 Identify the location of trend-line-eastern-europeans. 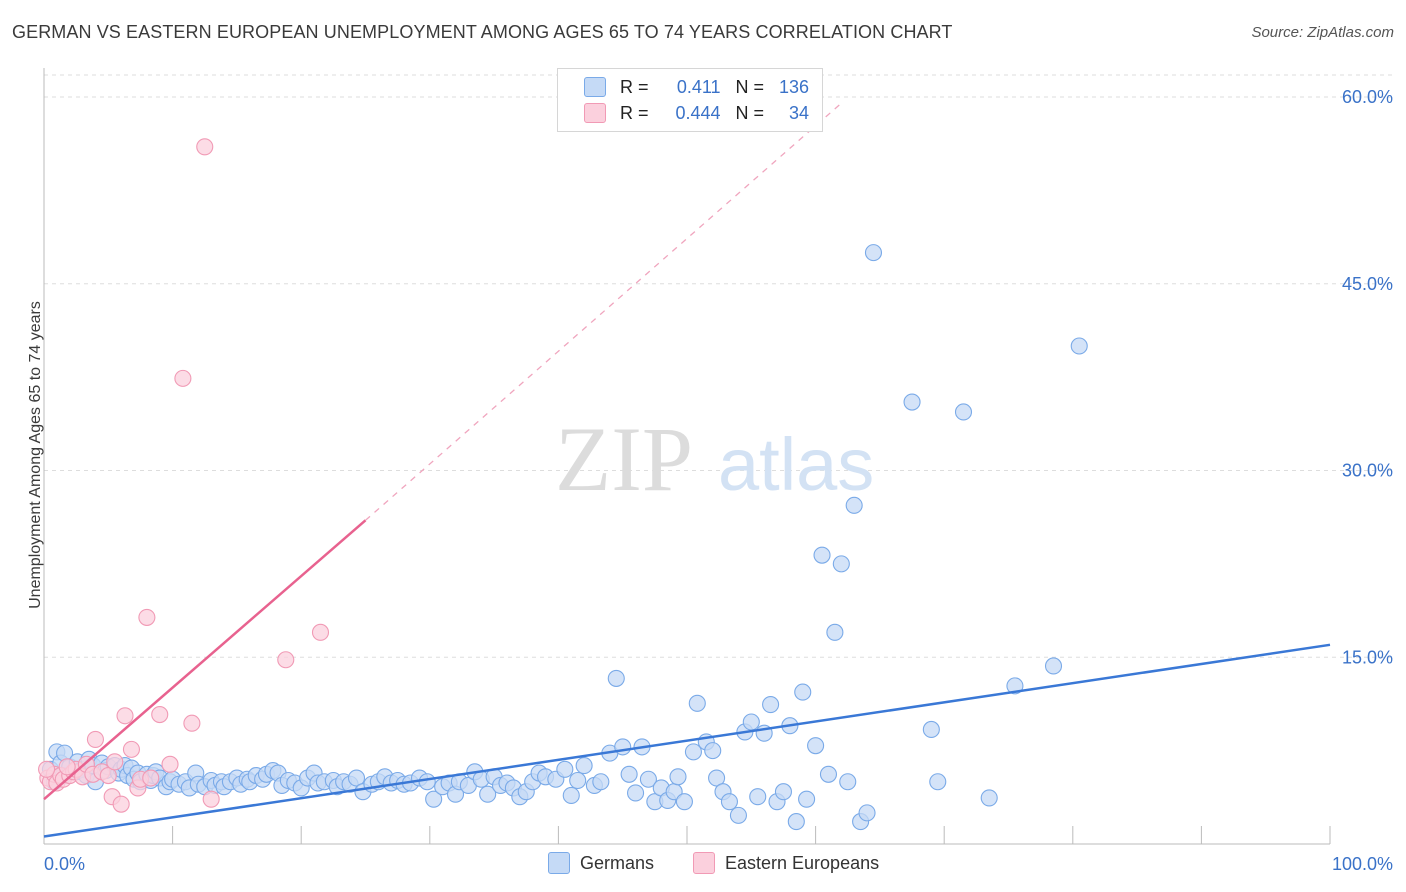
(205, 660).